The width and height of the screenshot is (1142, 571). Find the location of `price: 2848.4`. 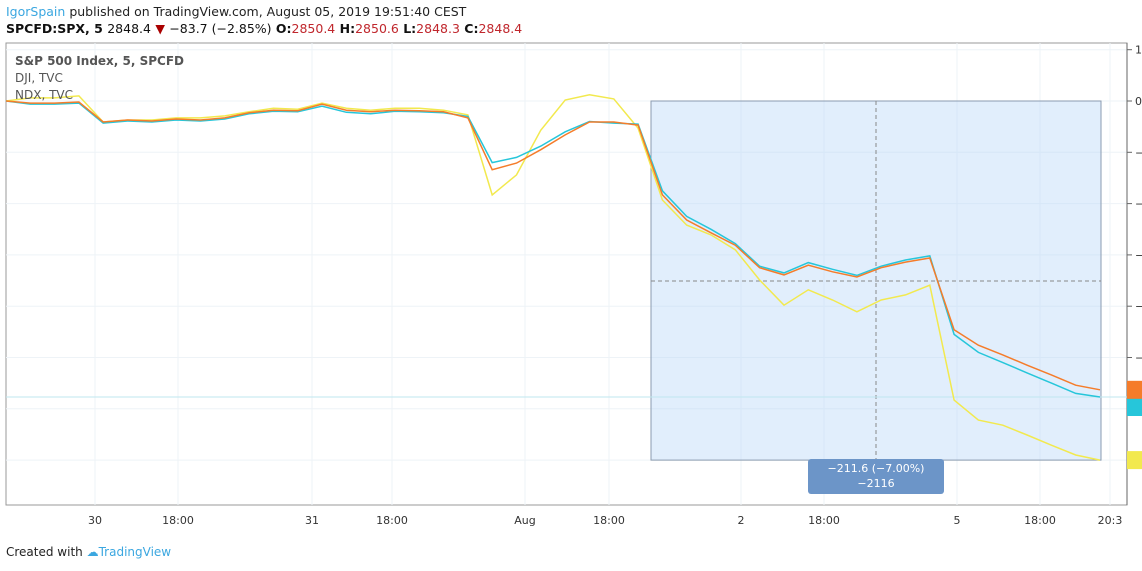

price: 2848.4 is located at coordinates (129, 28).